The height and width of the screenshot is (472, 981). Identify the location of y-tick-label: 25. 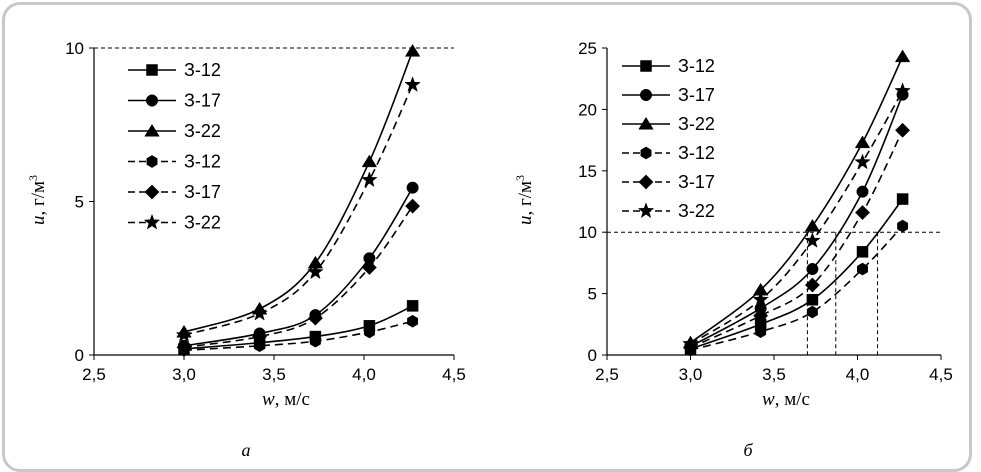
(587, 48).